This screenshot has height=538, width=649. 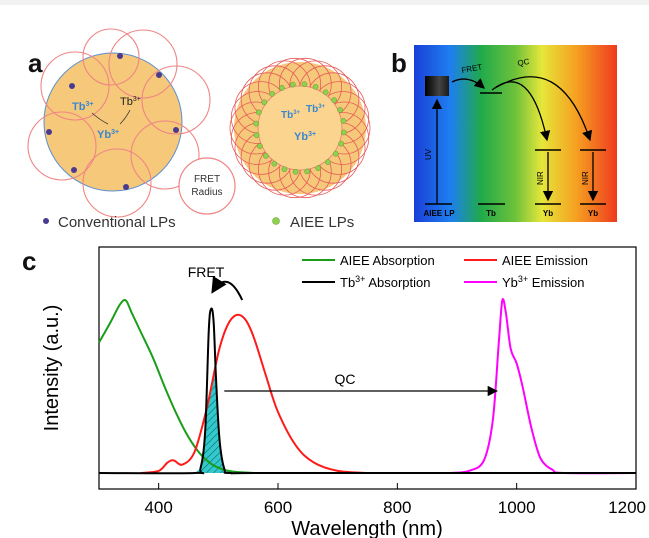 What do you see at coordinates (108, 135) in the screenshot?
I see `yb-ion-label: Yb3+` at bounding box center [108, 135].